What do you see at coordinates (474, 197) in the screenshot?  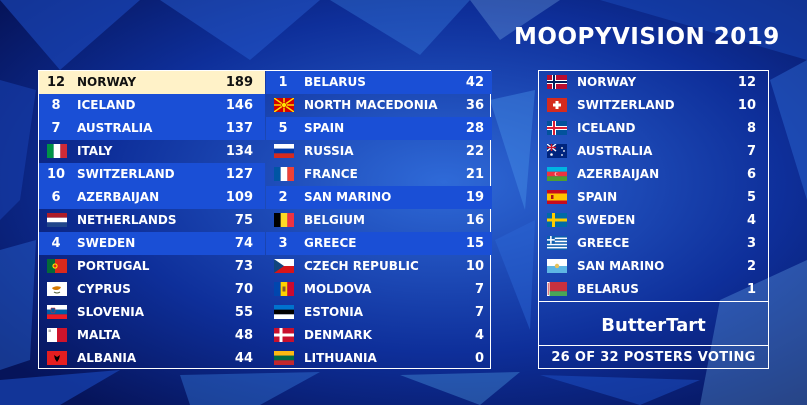 I see `country-total: 19` at bounding box center [474, 197].